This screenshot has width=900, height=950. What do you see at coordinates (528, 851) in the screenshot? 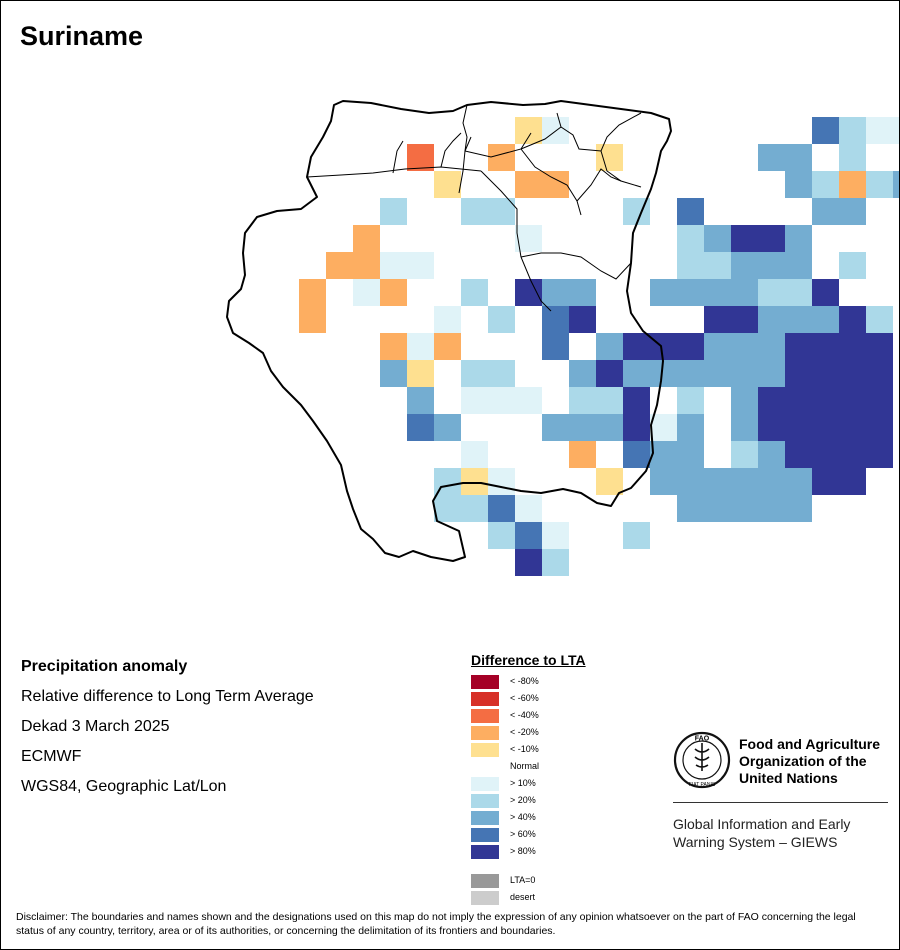
I see `legend-item: > 80%` at bounding box center [528, 851].